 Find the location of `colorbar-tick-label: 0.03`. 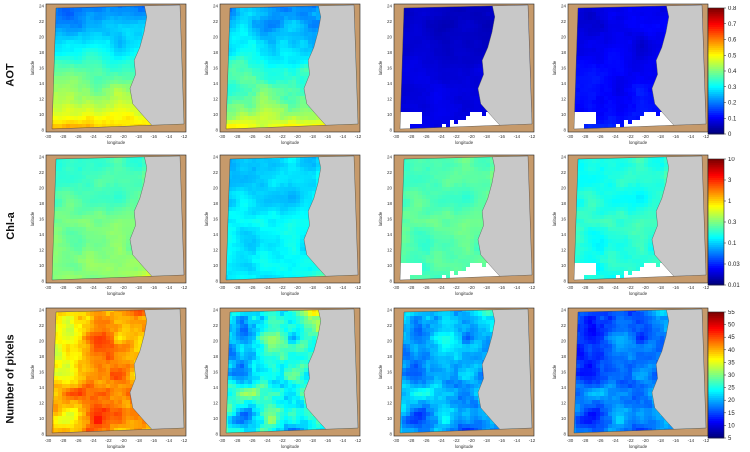

colorbar-tick-label: 0.03 is located at coordinates (734, 265).